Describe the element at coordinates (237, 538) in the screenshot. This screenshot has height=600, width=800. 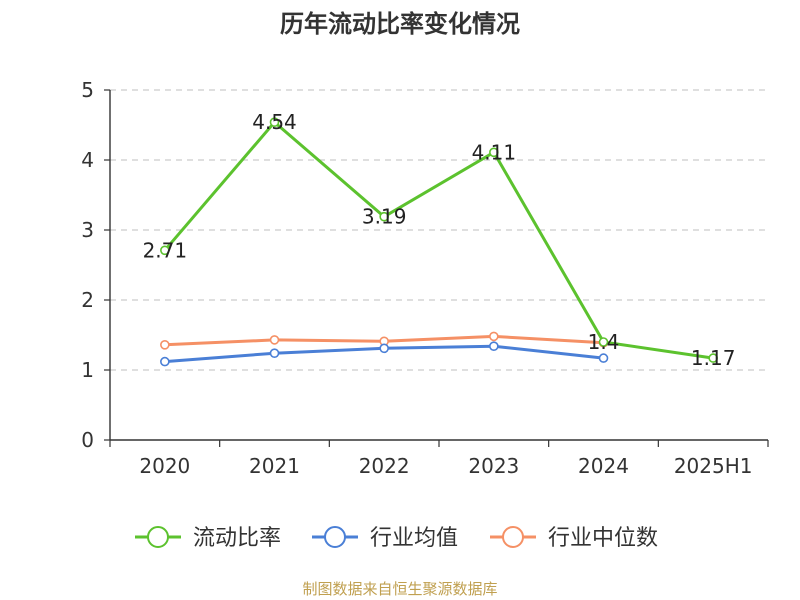
I see `legend-label: 流动比率` at that location.